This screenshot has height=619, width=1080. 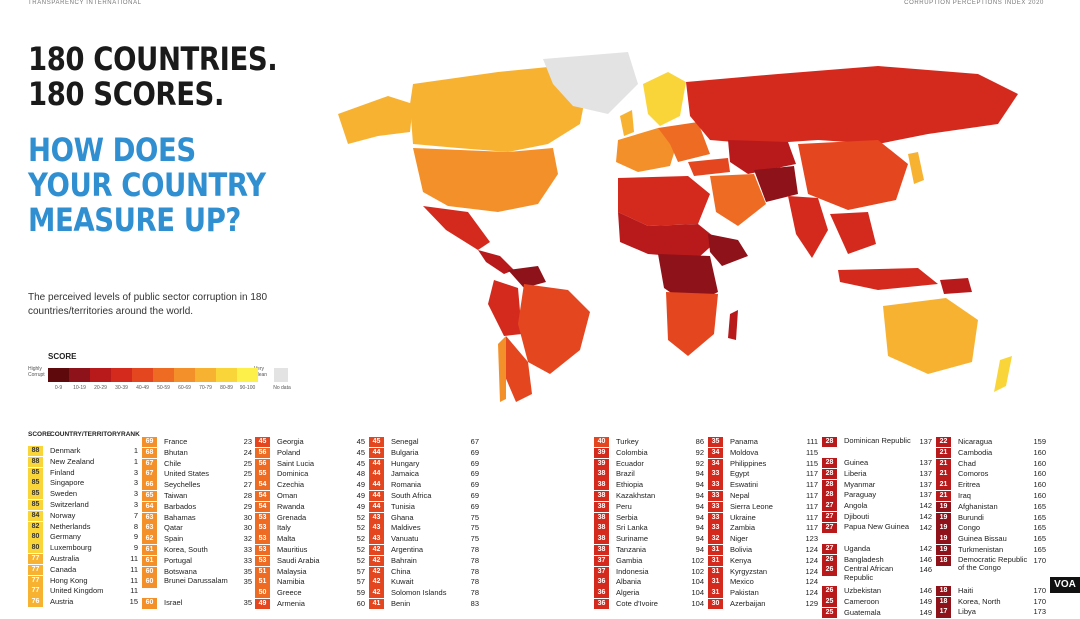 What do you see at coordinates (632, 539) in the screenshot?
I see `country-name: Suriname` at bounding box center [632, 539].